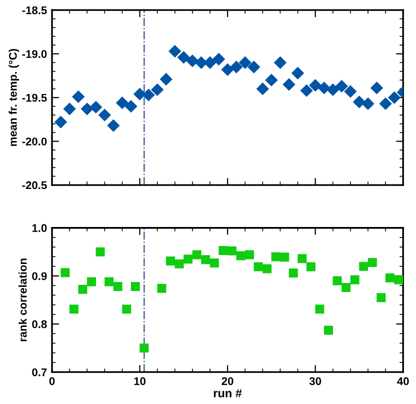  What do you see at coordinates (22, 300) in the screenshot?
I see `y-axis-title: rank correlation` at bounding box center [22, 300].